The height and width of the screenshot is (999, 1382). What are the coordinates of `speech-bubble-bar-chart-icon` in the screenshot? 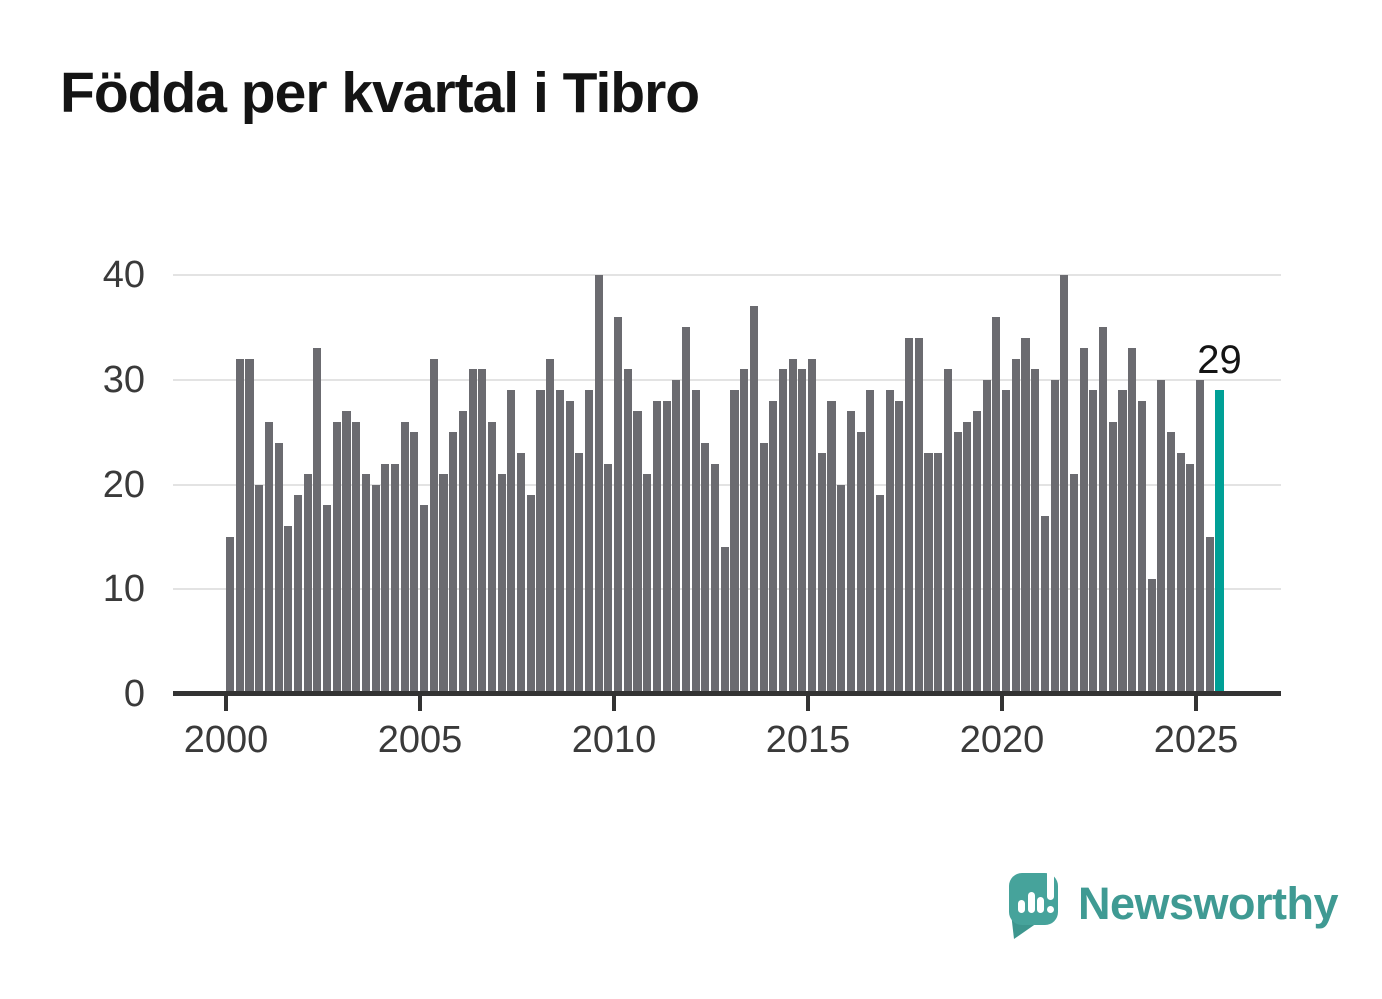 It's located at (1033, 896).